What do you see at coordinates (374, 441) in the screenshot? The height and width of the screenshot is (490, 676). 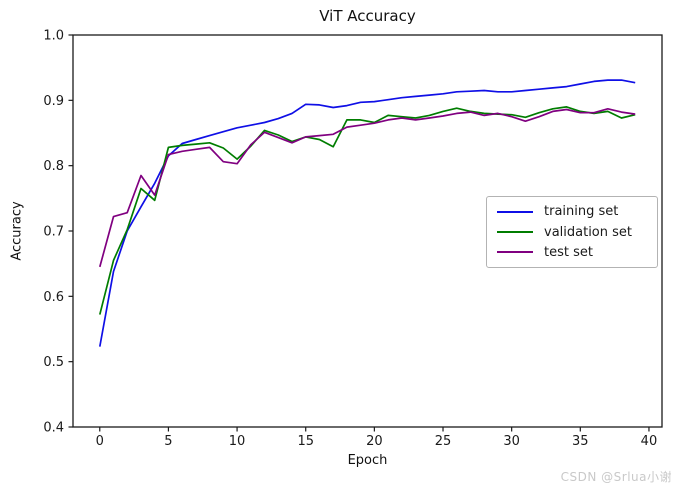 I see `x-tick-label: 20` at bounding box center [374, 441].